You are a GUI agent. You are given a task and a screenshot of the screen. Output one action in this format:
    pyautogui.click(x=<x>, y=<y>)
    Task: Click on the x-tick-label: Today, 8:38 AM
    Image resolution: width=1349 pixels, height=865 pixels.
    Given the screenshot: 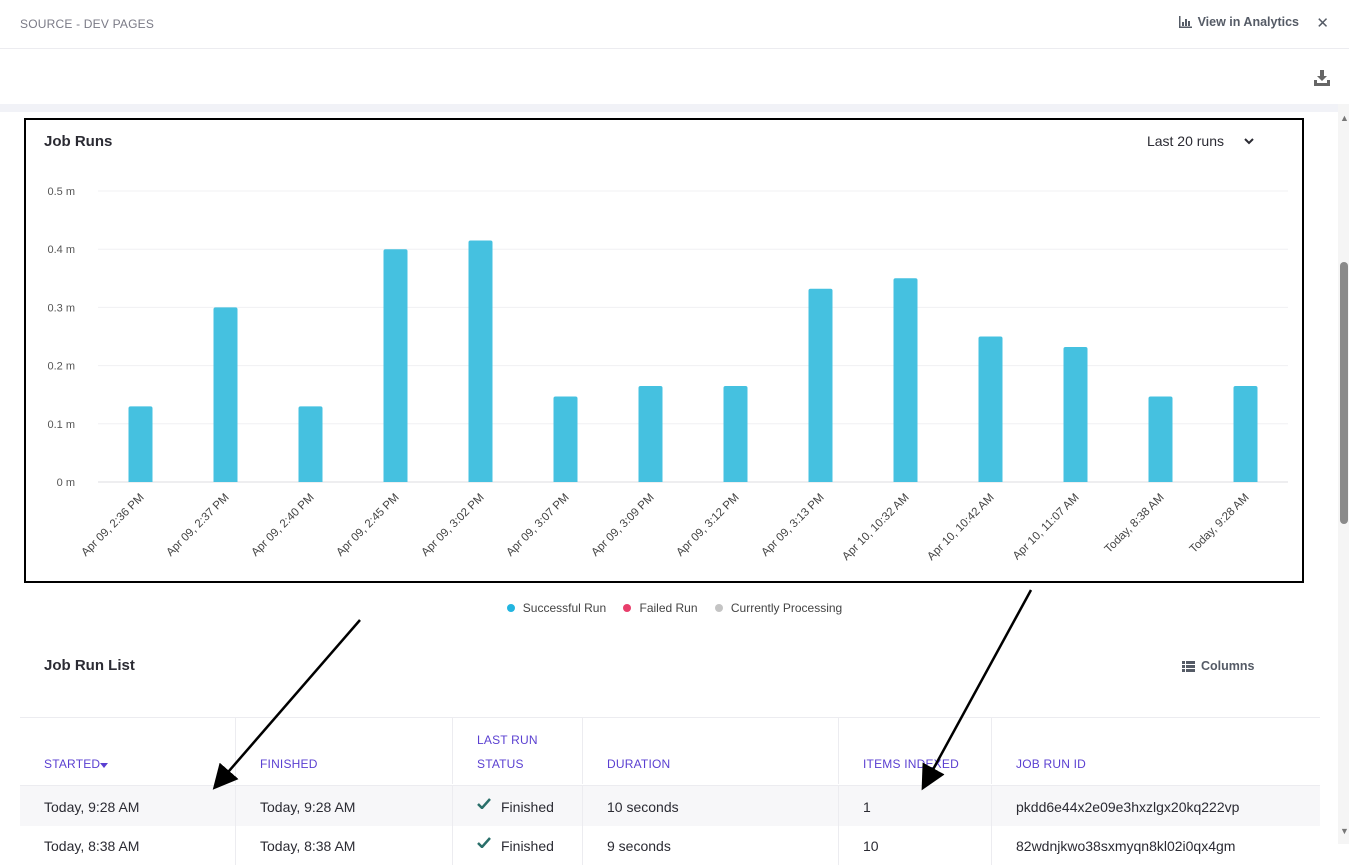 What is the action you would take?
    pyautogui.click(x=1135, y=524)
    